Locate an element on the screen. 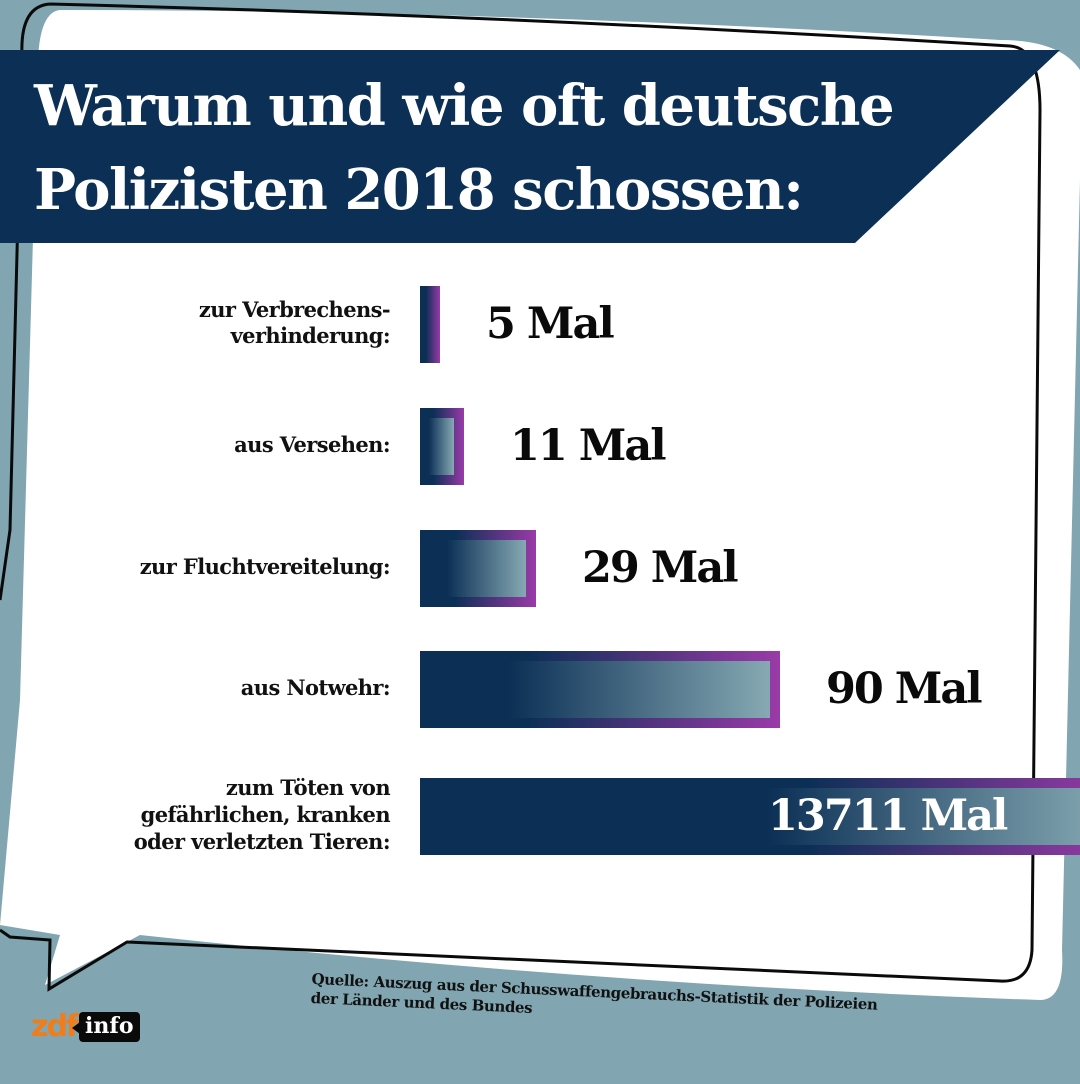 This screenshot has width=1080, height=1084. value-label-1: 5 Mal is located at coordinates (550, 323).